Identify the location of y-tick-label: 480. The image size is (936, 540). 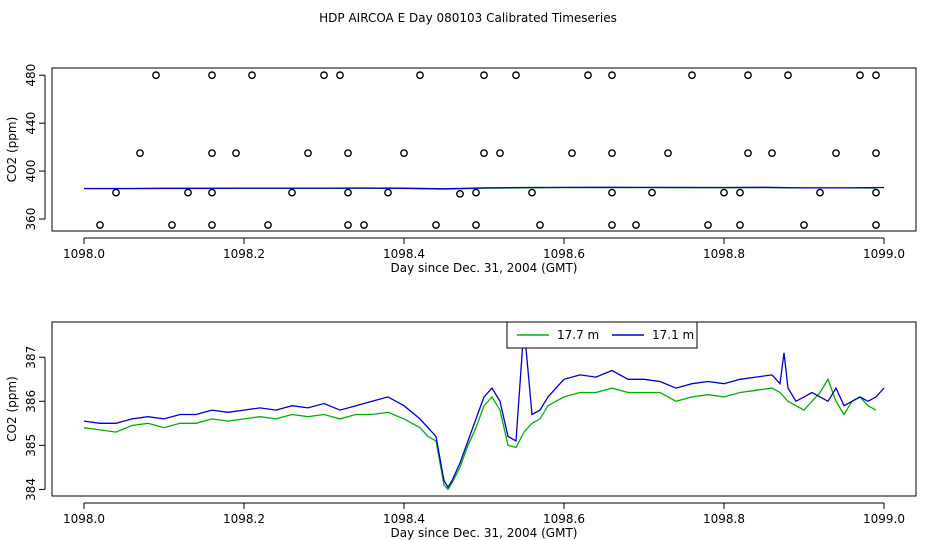
(31, 75).